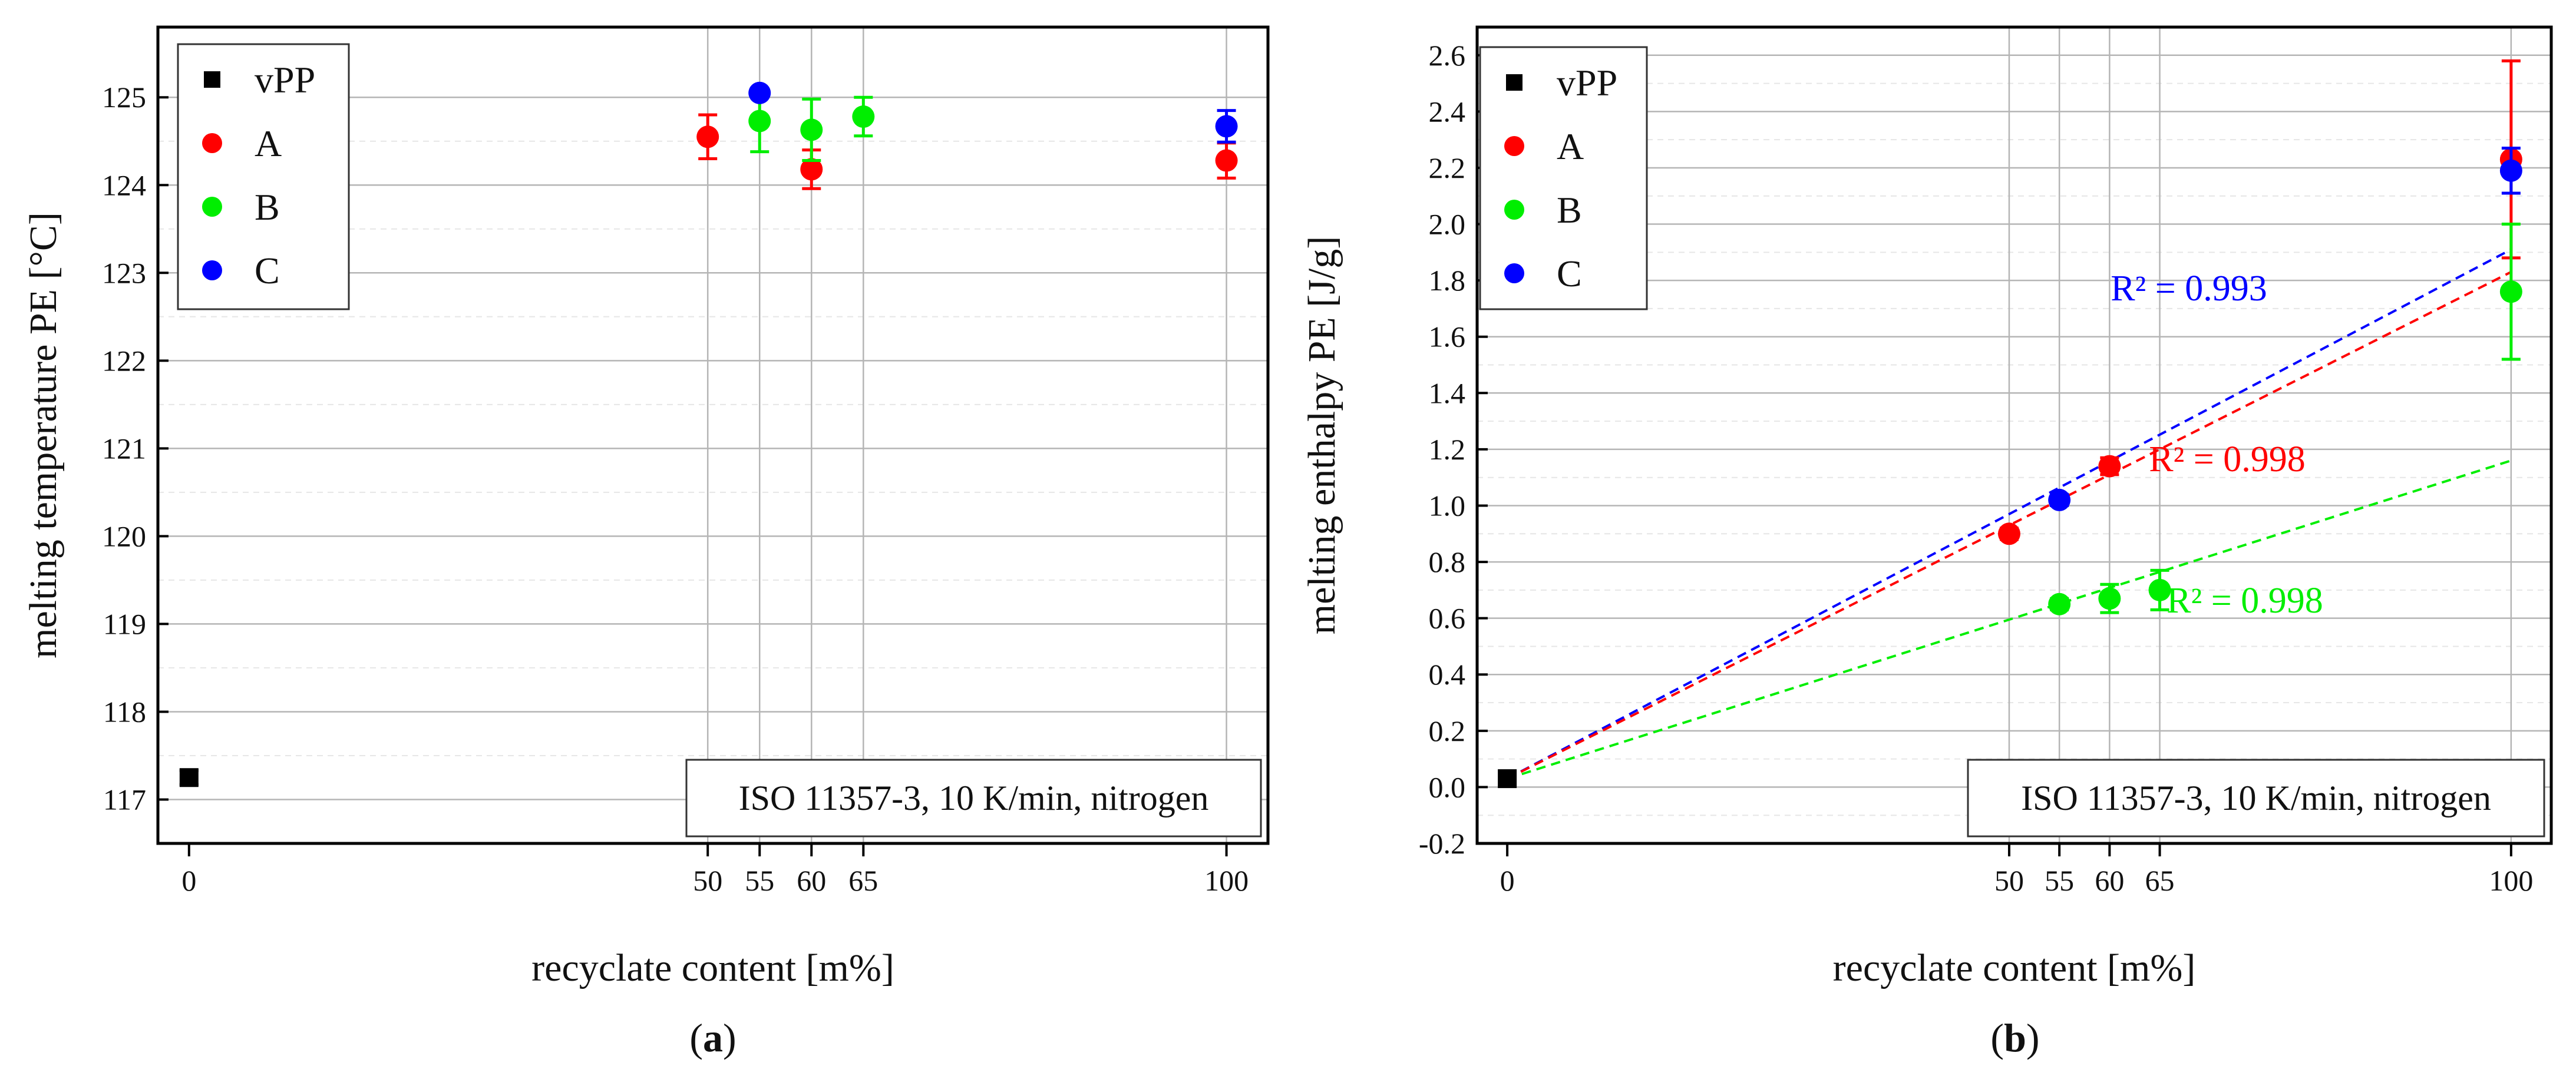 This screenshot has width=2576, height=1079. What do you see at coordinates (1447, 112) in the screenshot?
I see `y-tick-label: 2.4` at bounding box center [1447, 112].